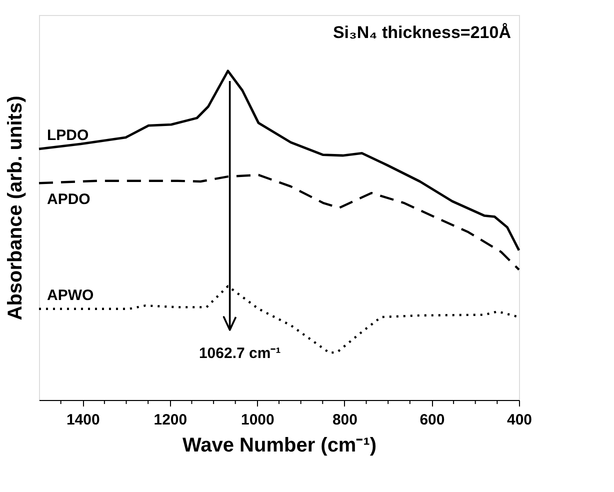 The height and width of the screenshot is (492, 614). Describe the element at coordinates (15, 208) in the screenshot. I see `y-axis-title: Absorbance (arb. units)` at that location.